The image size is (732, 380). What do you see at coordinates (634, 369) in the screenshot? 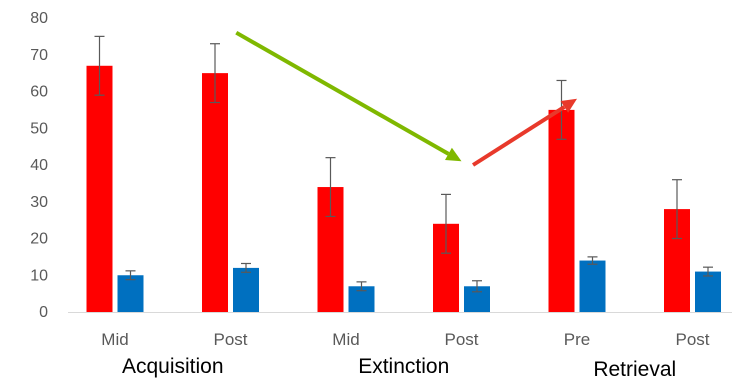
I see `group-label: Retrieval` at bounding box center [634, 369].